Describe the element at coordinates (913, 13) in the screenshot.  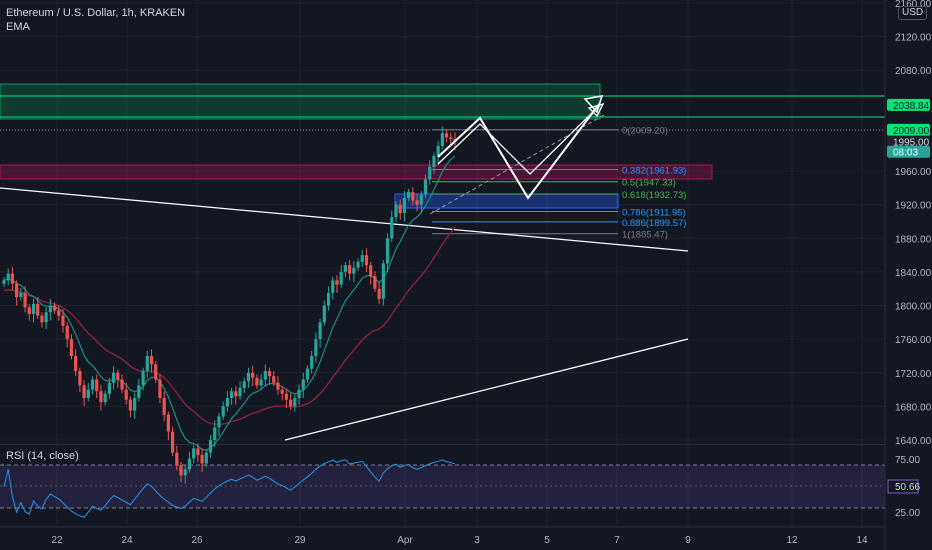
I see `currency-button: USD` at that location.